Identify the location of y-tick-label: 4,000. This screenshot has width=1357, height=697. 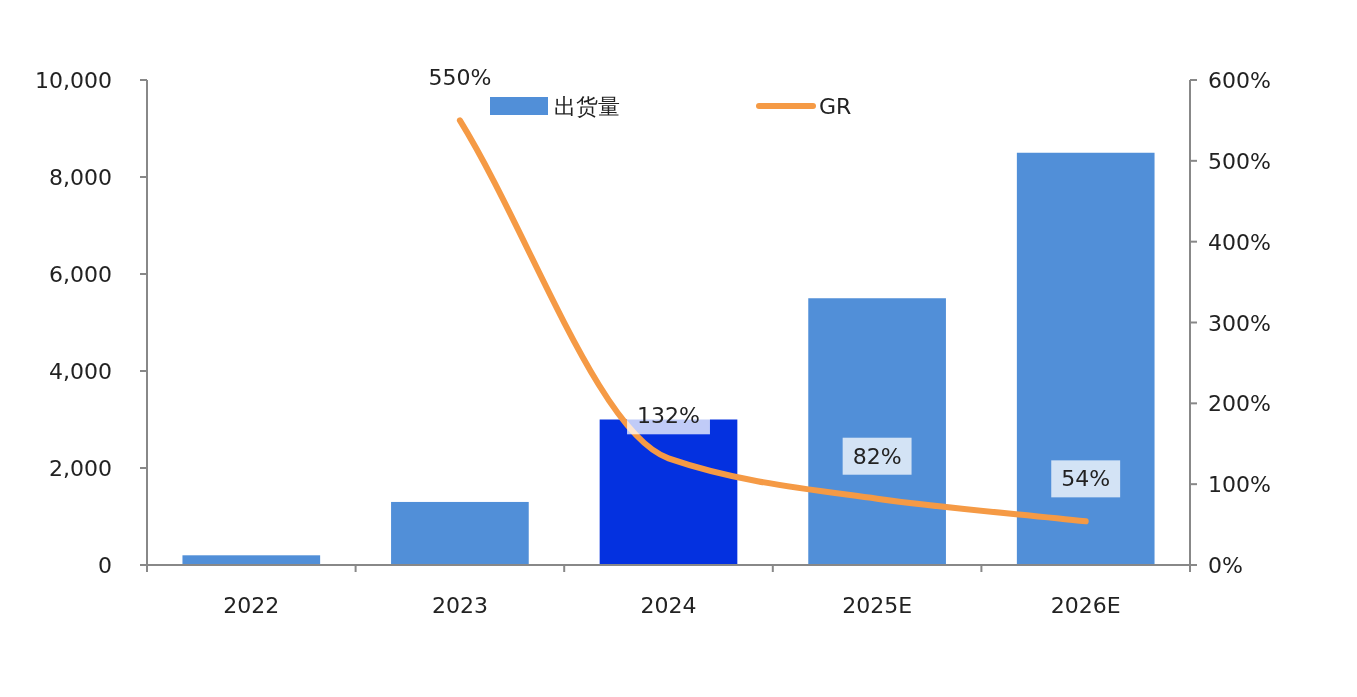
(80, 371).